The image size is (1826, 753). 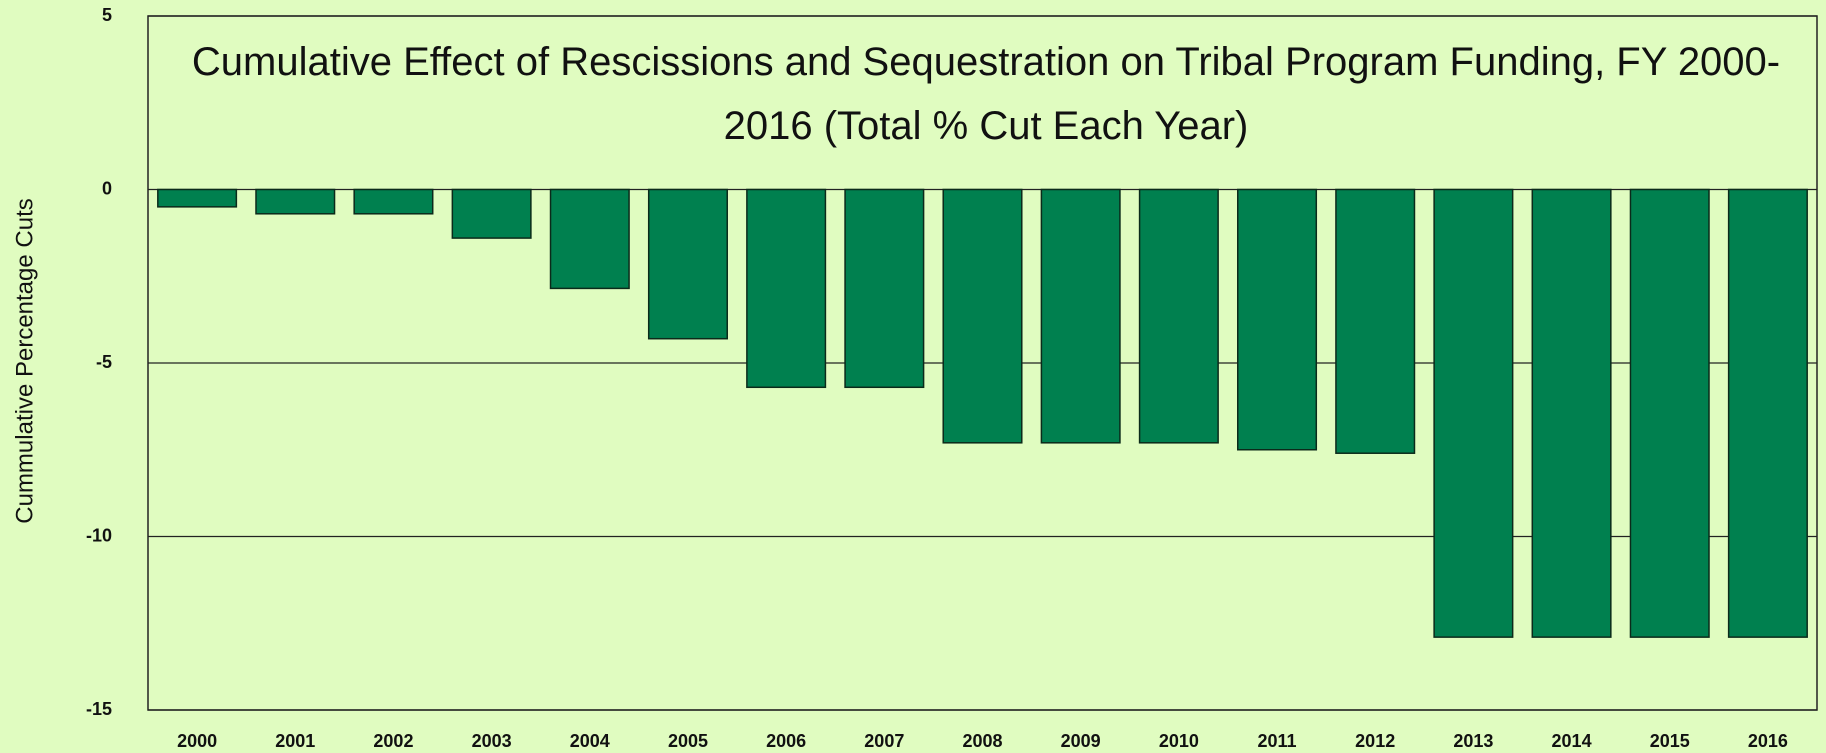 What do you see at coordinates (393, 741) in the screenshot?
I see `x-tick-label: 2002` at bounding box center [393, 741].